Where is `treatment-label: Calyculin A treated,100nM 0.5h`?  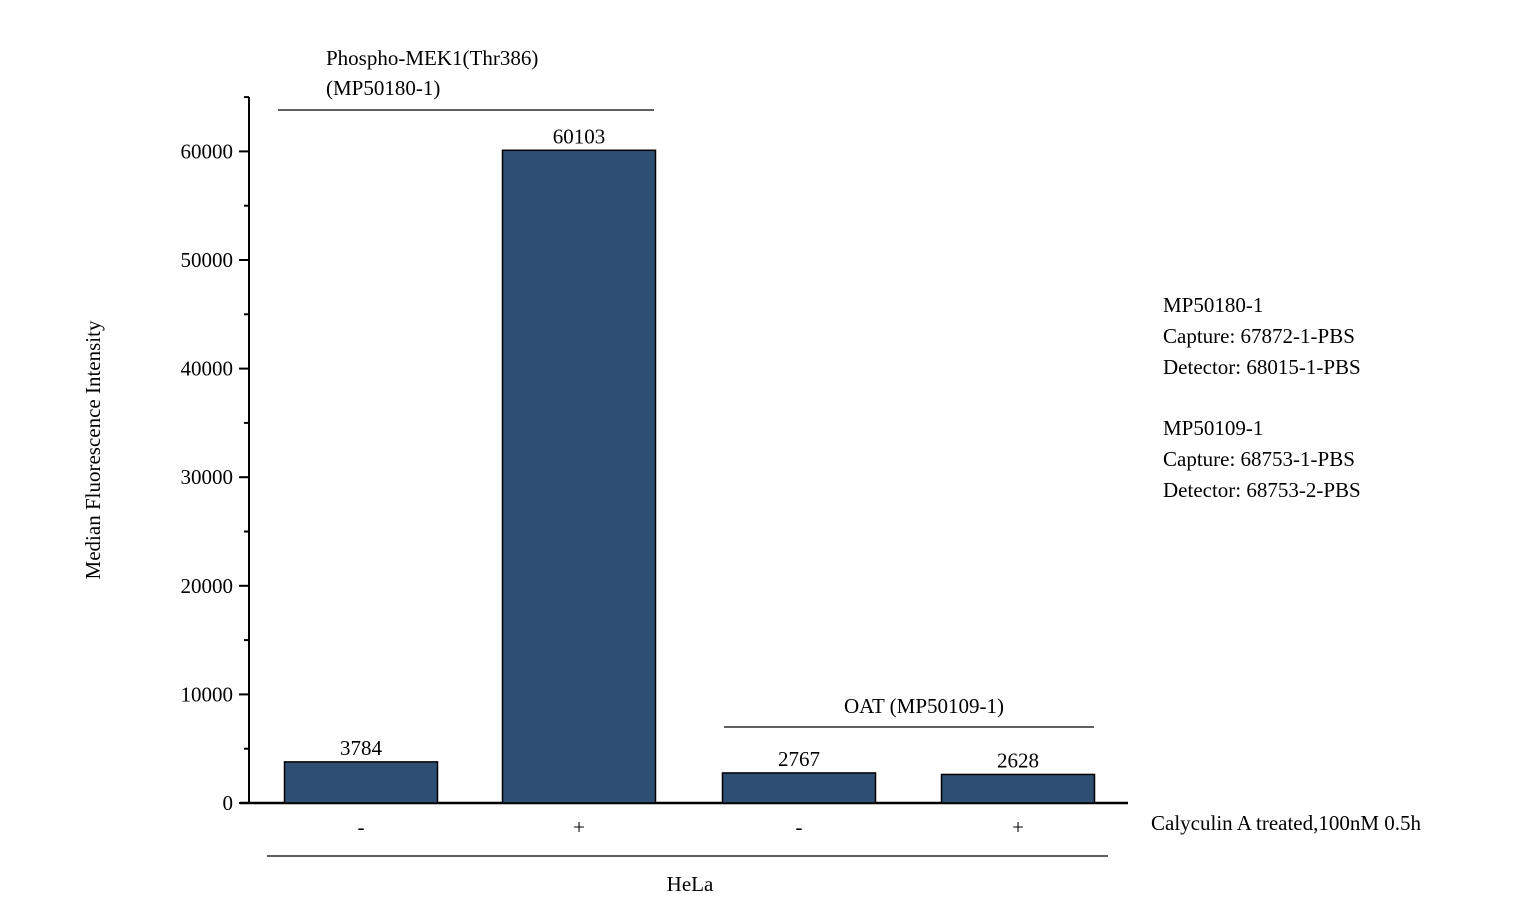
treatment-label: Calyculin A treated,100nM 0.5h is located at coordinates (1286, 823).